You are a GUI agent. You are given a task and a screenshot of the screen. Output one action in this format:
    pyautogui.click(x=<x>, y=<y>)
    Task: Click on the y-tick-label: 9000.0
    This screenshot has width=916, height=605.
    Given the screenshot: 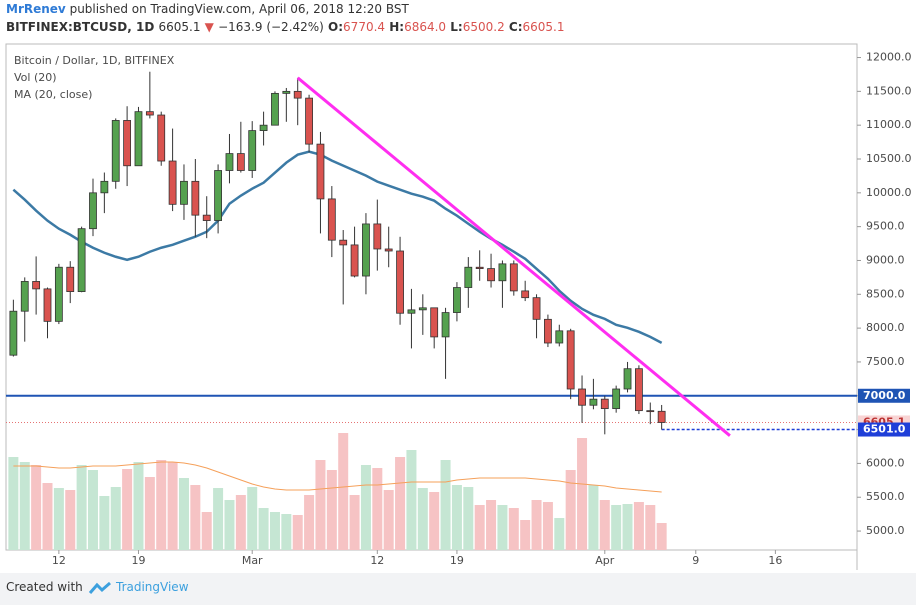 What is the action you would take?
    pyautogui.click(x=885, y=259)
    